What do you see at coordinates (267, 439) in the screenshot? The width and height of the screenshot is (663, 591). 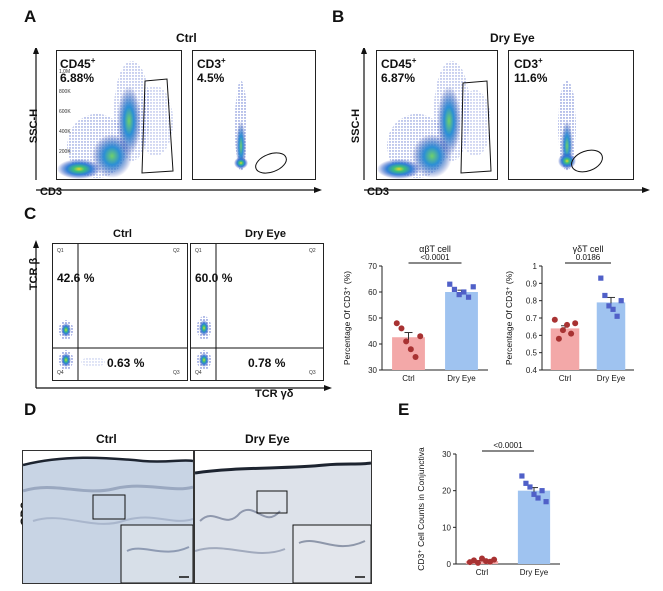 I see `panel-d-dry-title: Dry Eye` at bounding box center [267, 439].